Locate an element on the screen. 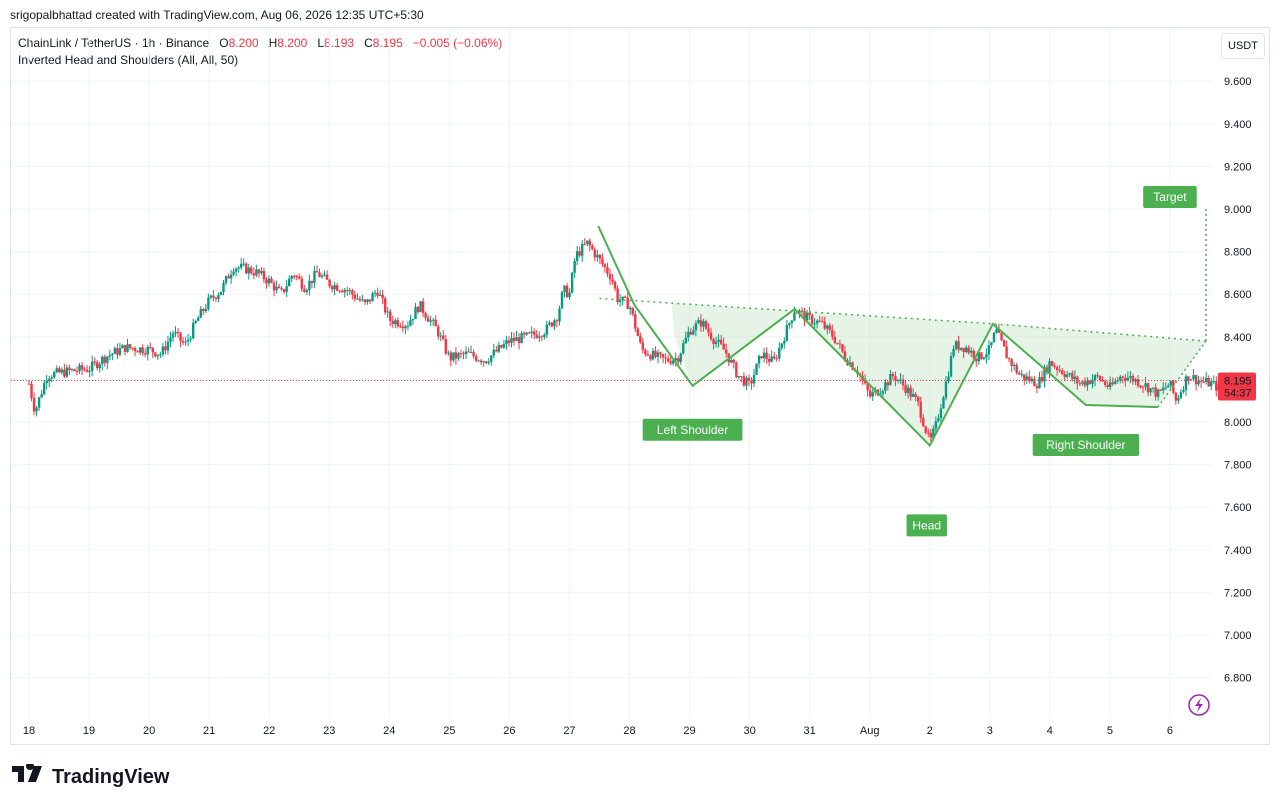  y-tick-label: 9.400 is located at coordinates (1238, 125).